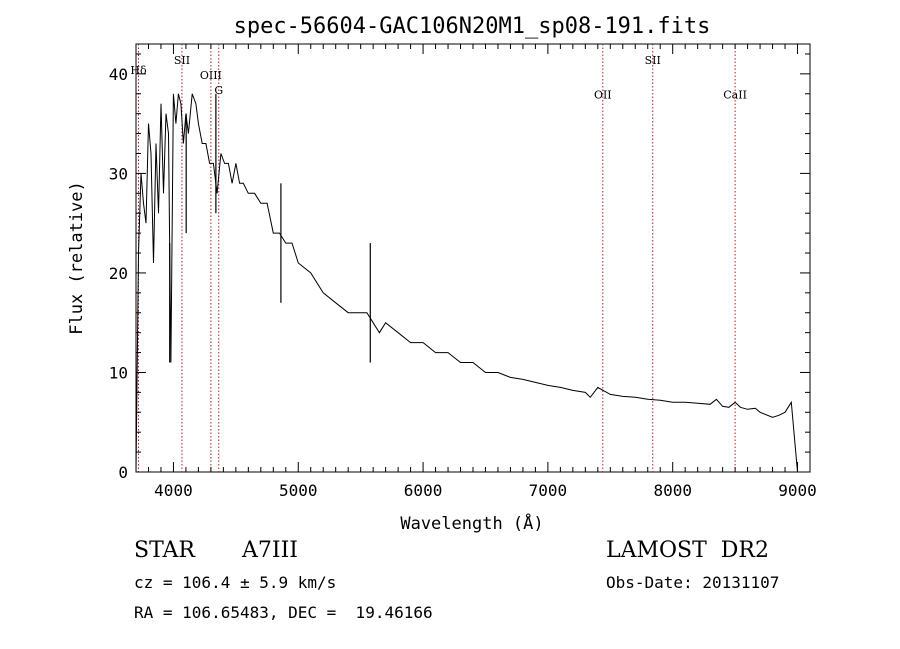  I want to click on x-tick-label-5: 9000, so click(797, 490).